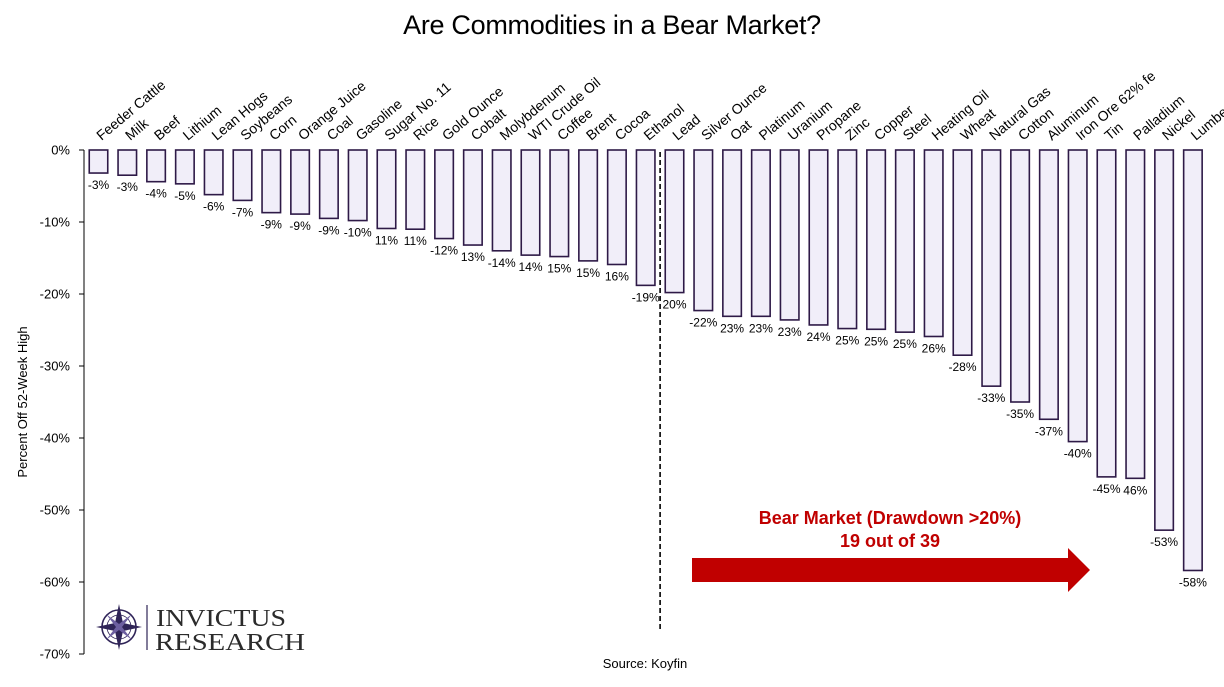  What do you see at coordinates (55, 582) in the screenshot?
I see `y-tick-label: -60%` at bounding box center [55, 582].